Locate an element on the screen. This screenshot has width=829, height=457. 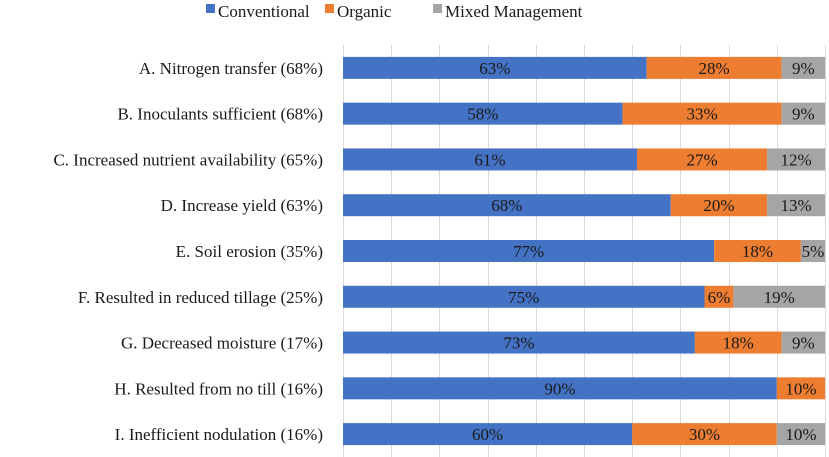
data-label-conventional: 68% is located at coordinates (506, 205).